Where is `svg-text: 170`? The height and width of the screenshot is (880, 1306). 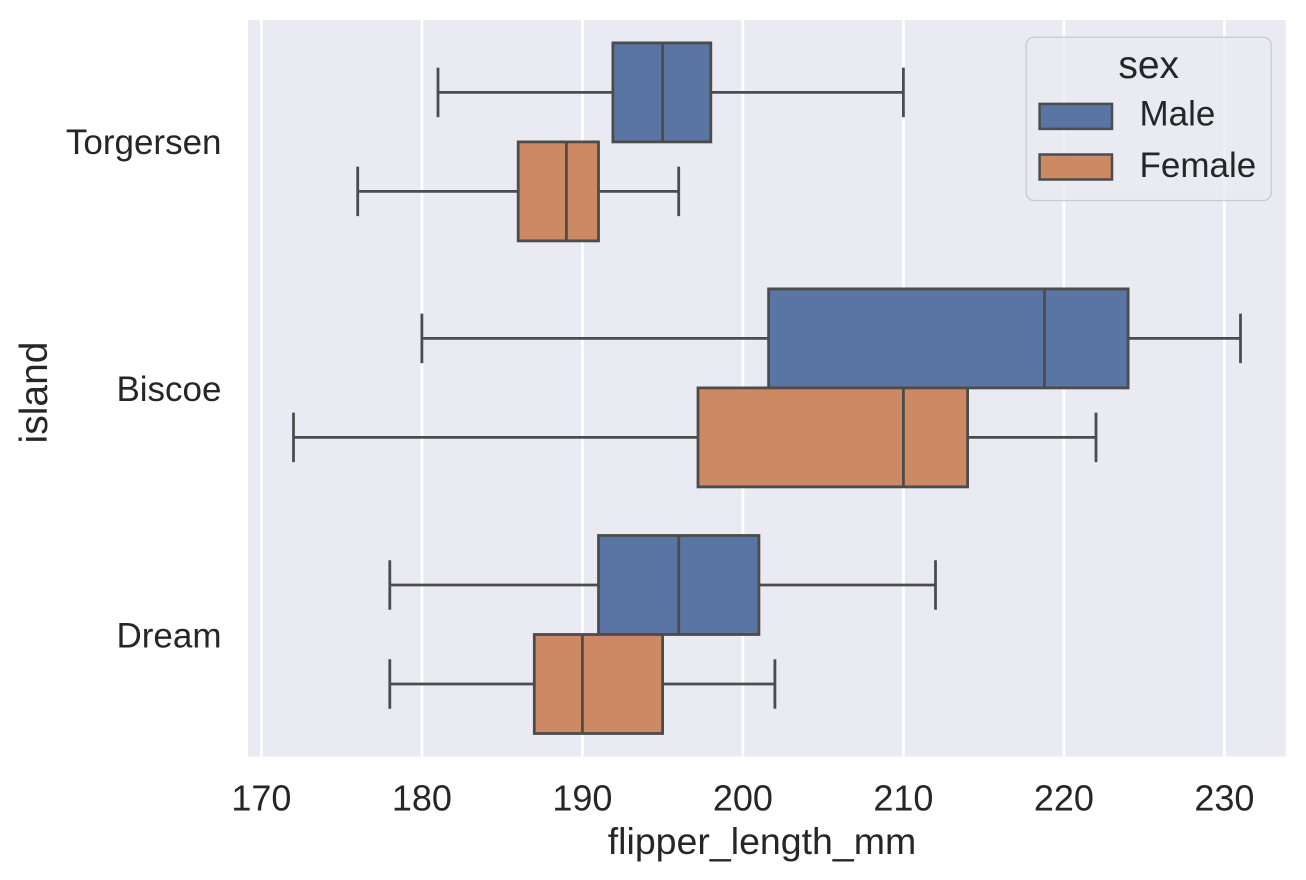 svg-text: 170 is located at coordinates (261, 798).